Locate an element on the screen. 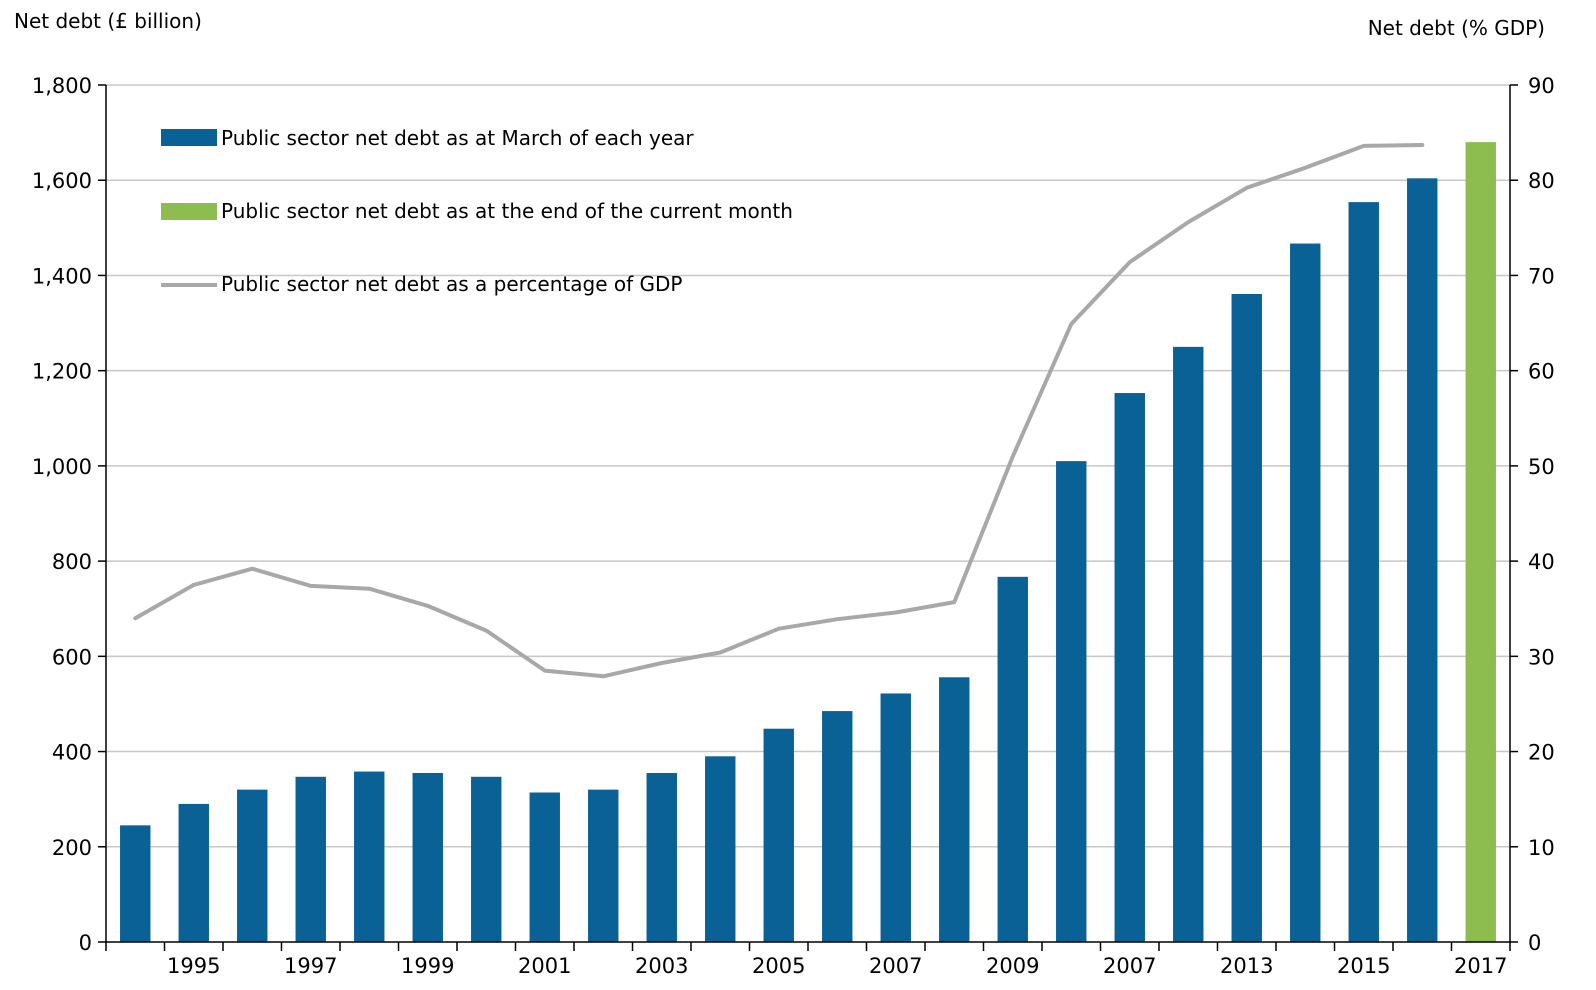  left-tick-label: 600 is located at coordinates (72, 657).